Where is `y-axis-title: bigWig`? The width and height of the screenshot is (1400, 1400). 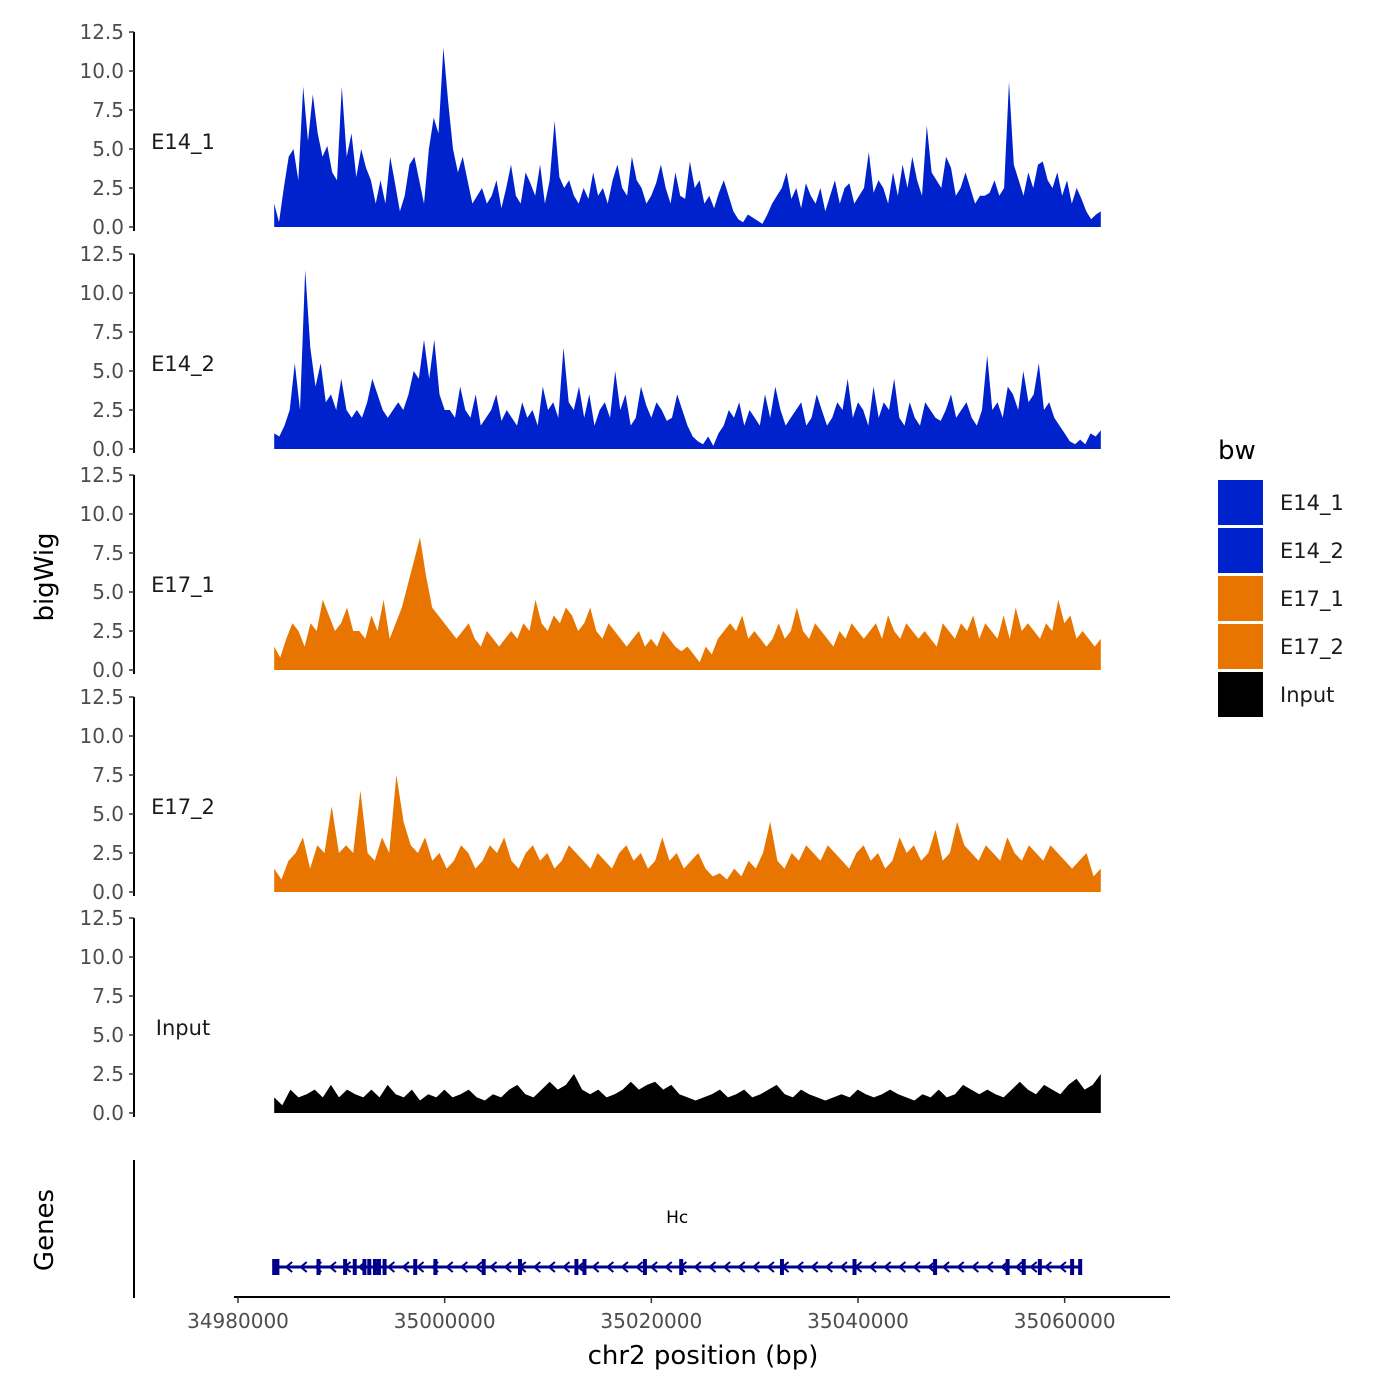 y-axis-title: bigWig is located at coordinates (45, 576).